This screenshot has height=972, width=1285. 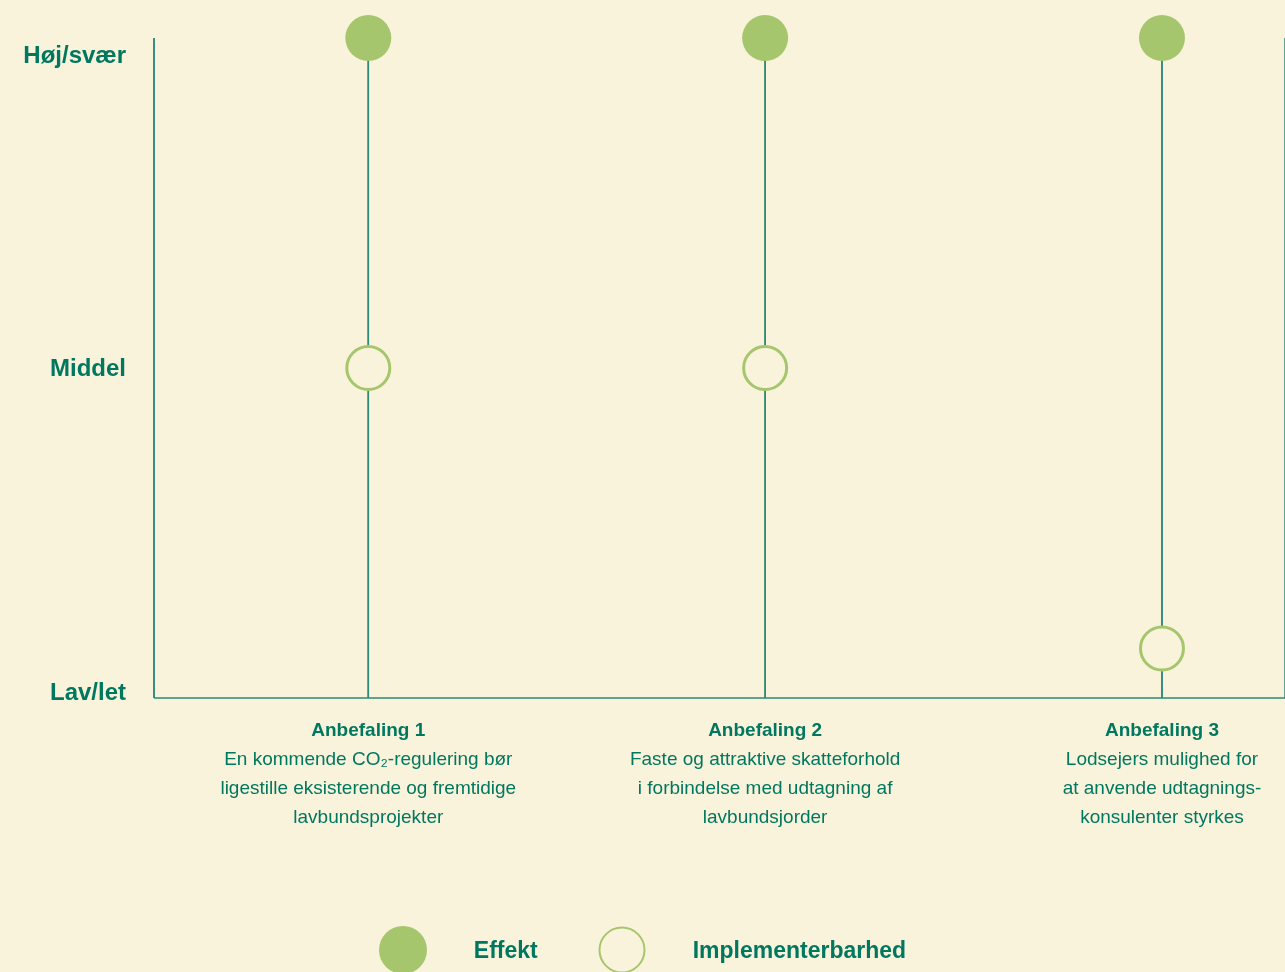 What do you see at coordinates (368, 773) in the screenshot?
I see `x-tick-label: Anbefaling 1 En kommende CO₂-regulering bør ligestille eksisterende og fremtidige lavbundsprojekter` at bounding box center [368, 773].